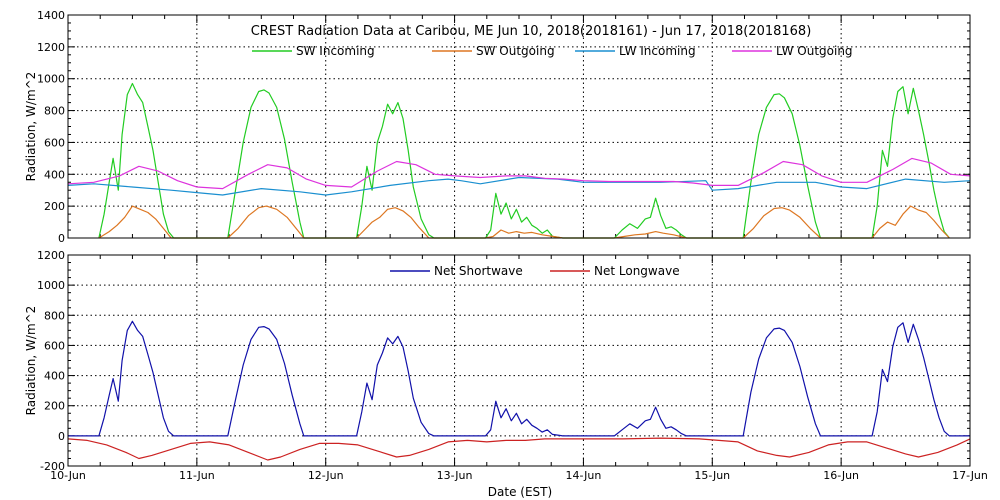 The width and height of the screenshot is (1000, 500). I want to click on x-tick-label: 13-Jun, so click(455, 475).